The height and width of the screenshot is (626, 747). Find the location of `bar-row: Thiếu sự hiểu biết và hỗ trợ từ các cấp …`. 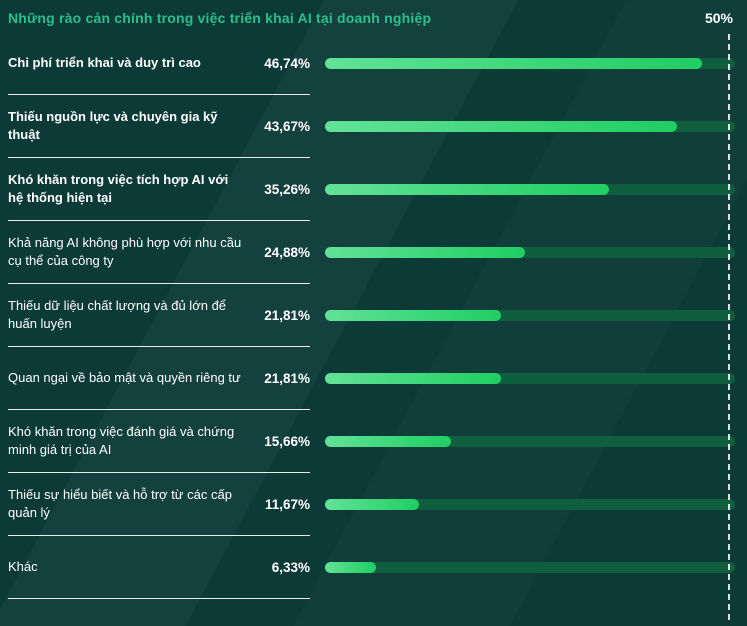

bar-row: Thiếu sự hiểu biết và hỗ trợ từ các cấp … is located at coordinates (377, 504).